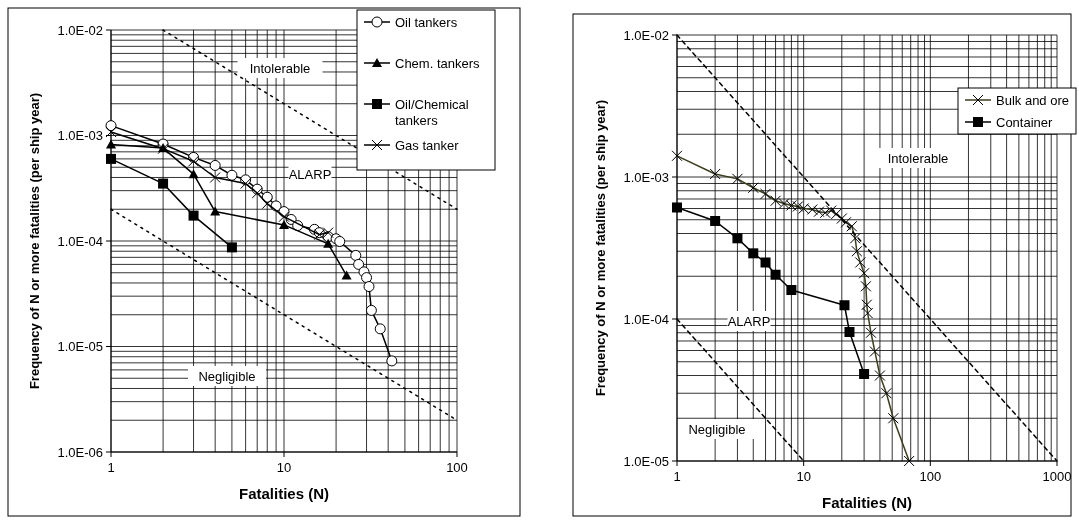 This screenshot has height=524, width=1079. Describe the element at coordinates (1057, 476) in the screenshot. I see `x-tick-label: 1000` at that location.